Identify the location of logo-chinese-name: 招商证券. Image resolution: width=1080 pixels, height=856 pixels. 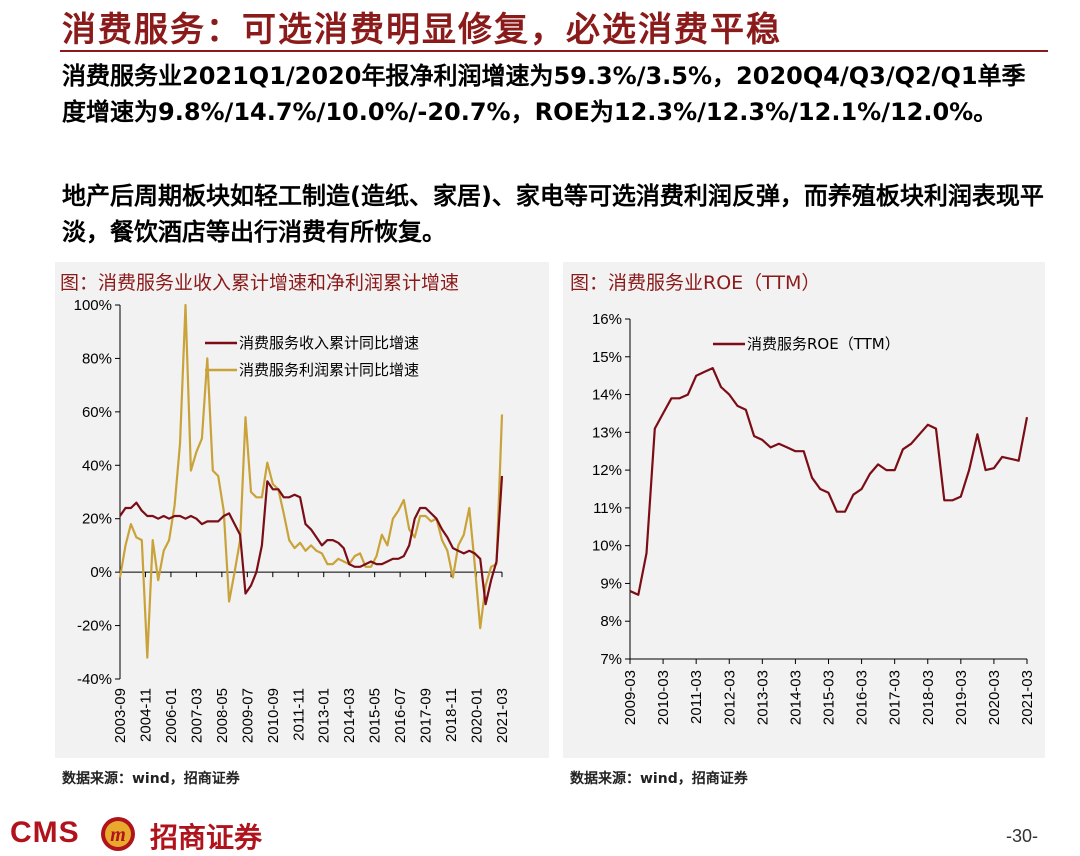
(206, 837).